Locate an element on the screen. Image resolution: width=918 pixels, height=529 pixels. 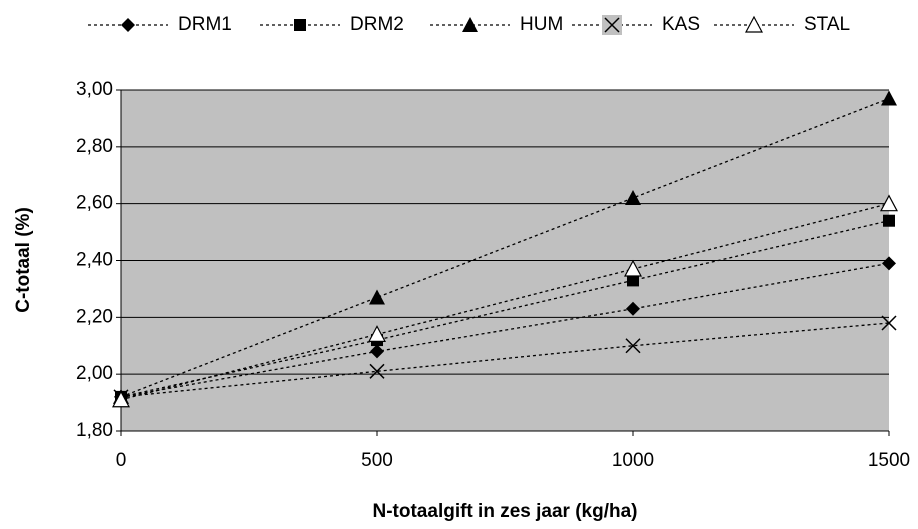
x-axis-label: N-totaalgift in zes jaar (kg/ha) is located at coordinates (505, 511).